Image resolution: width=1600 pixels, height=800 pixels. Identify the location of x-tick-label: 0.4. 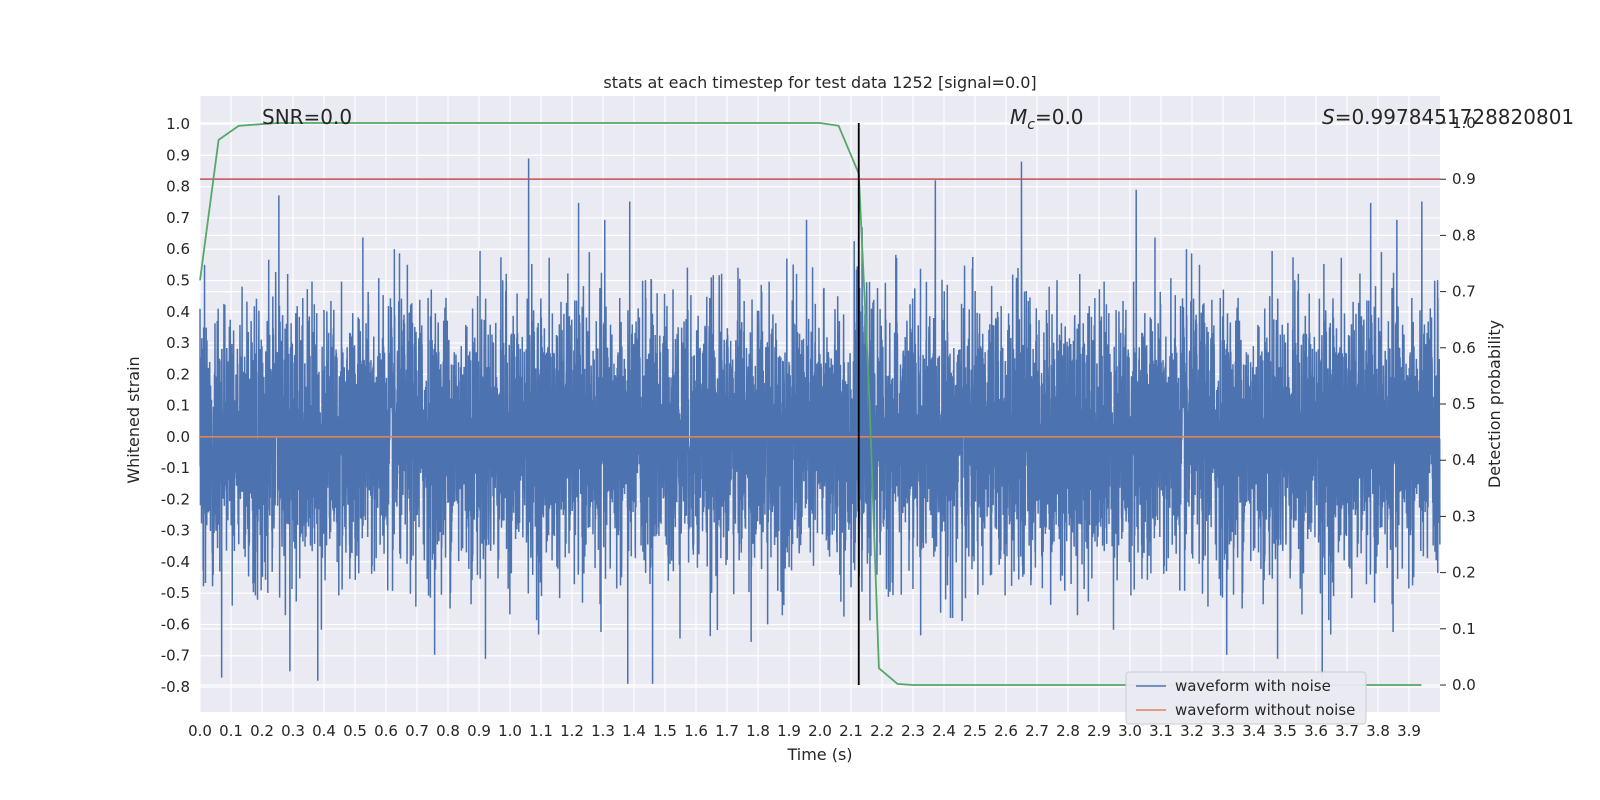
(324, 731).